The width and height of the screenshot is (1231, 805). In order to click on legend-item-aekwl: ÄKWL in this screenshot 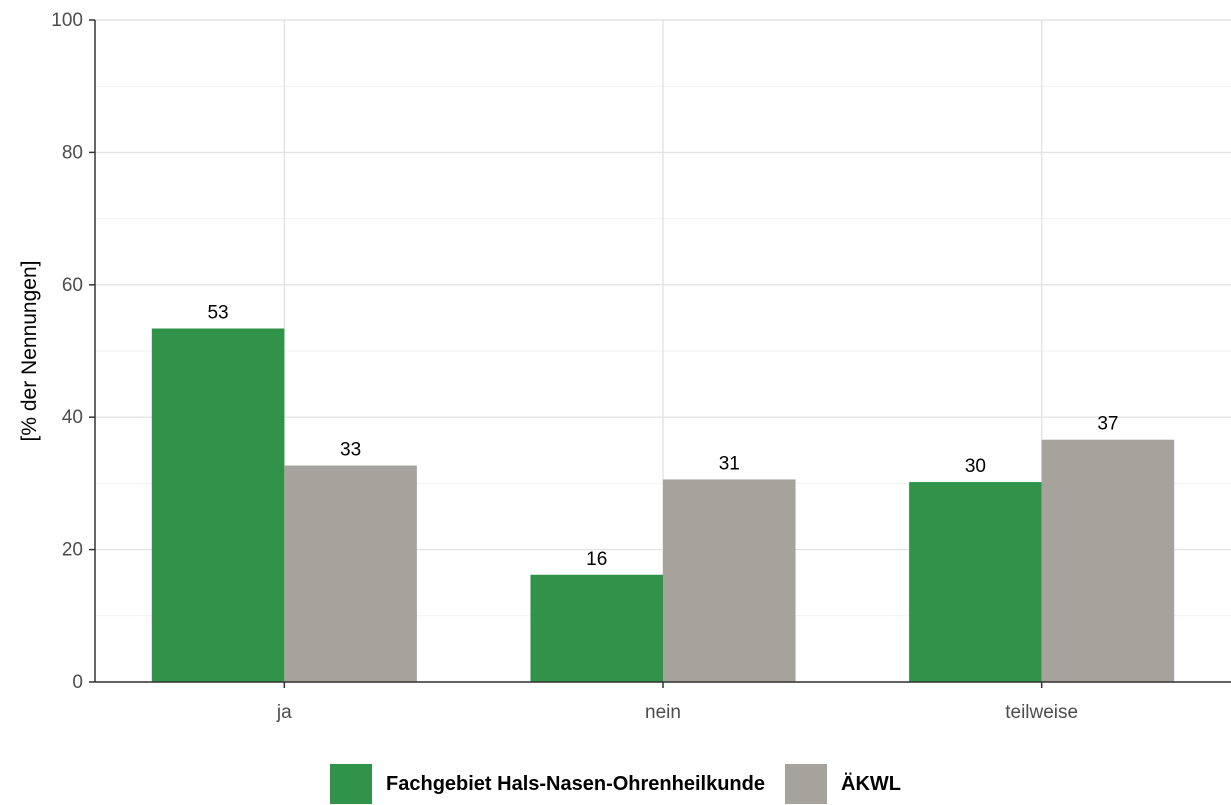, I will do `click(843, 784)`.